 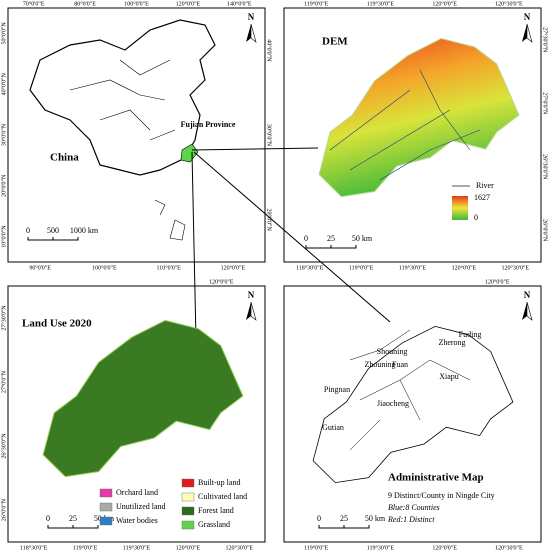 I want to click on county-label: Zhouning, so click(x=379, y=364).